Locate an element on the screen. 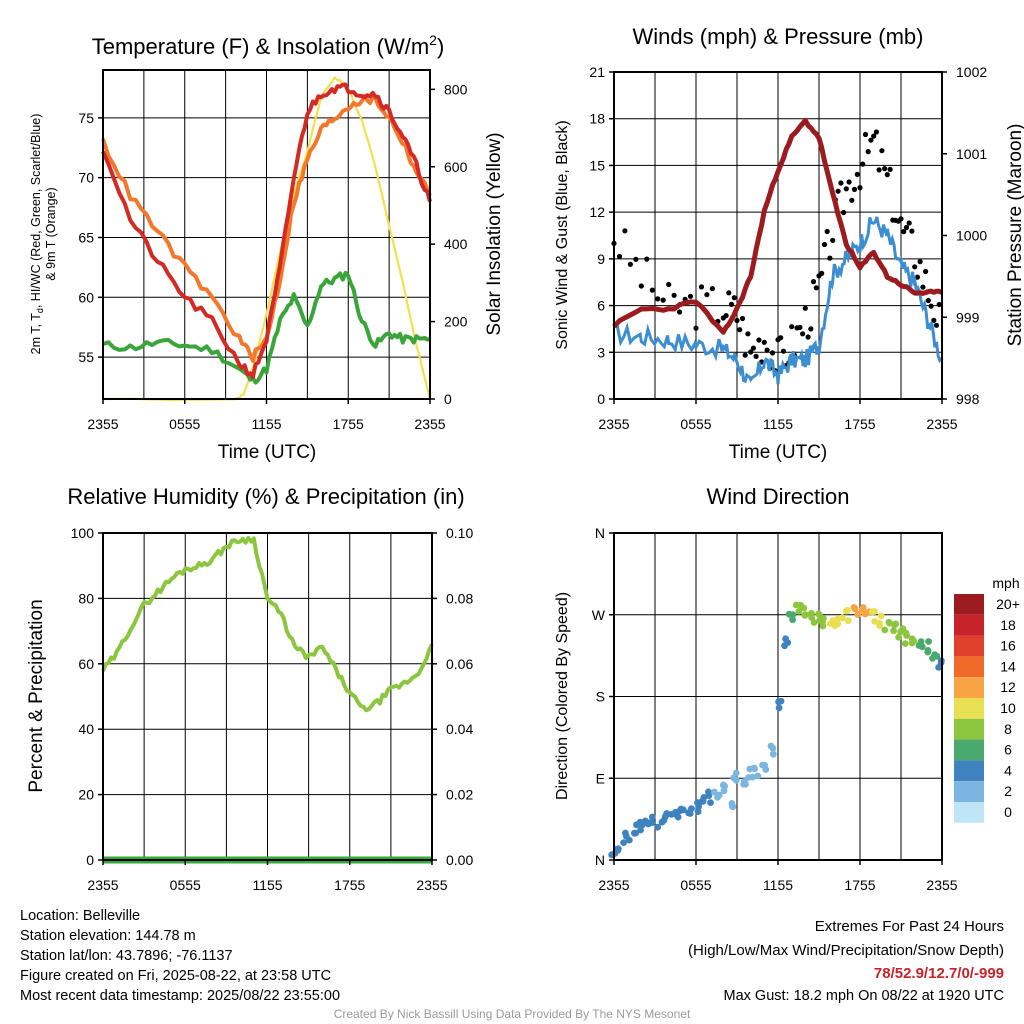  wind-series is located at coordinates (778, 251).